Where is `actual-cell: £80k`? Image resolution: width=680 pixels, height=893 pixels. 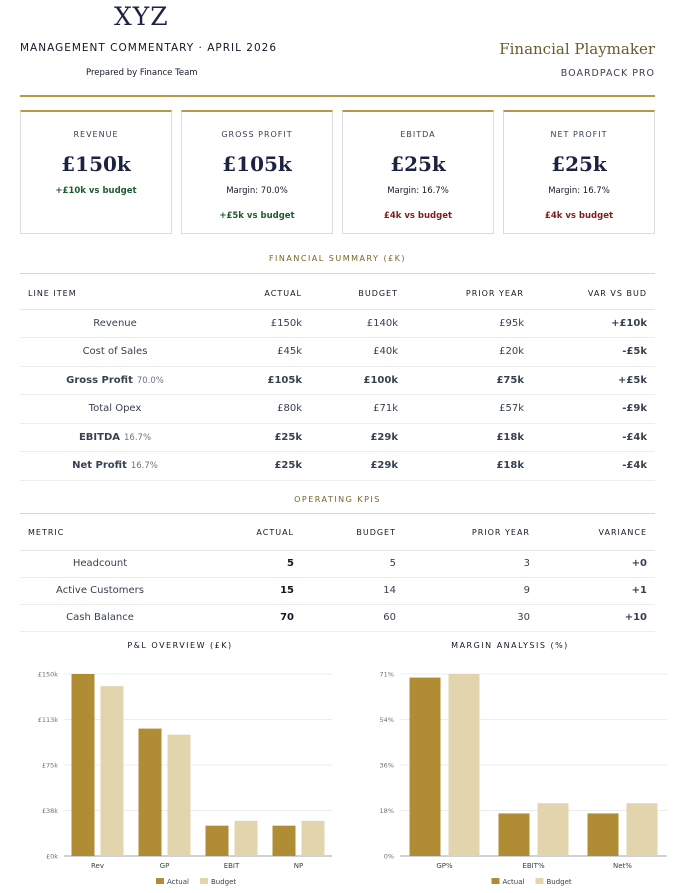 actual-cell: £80k is located at coordinates (260, 409).